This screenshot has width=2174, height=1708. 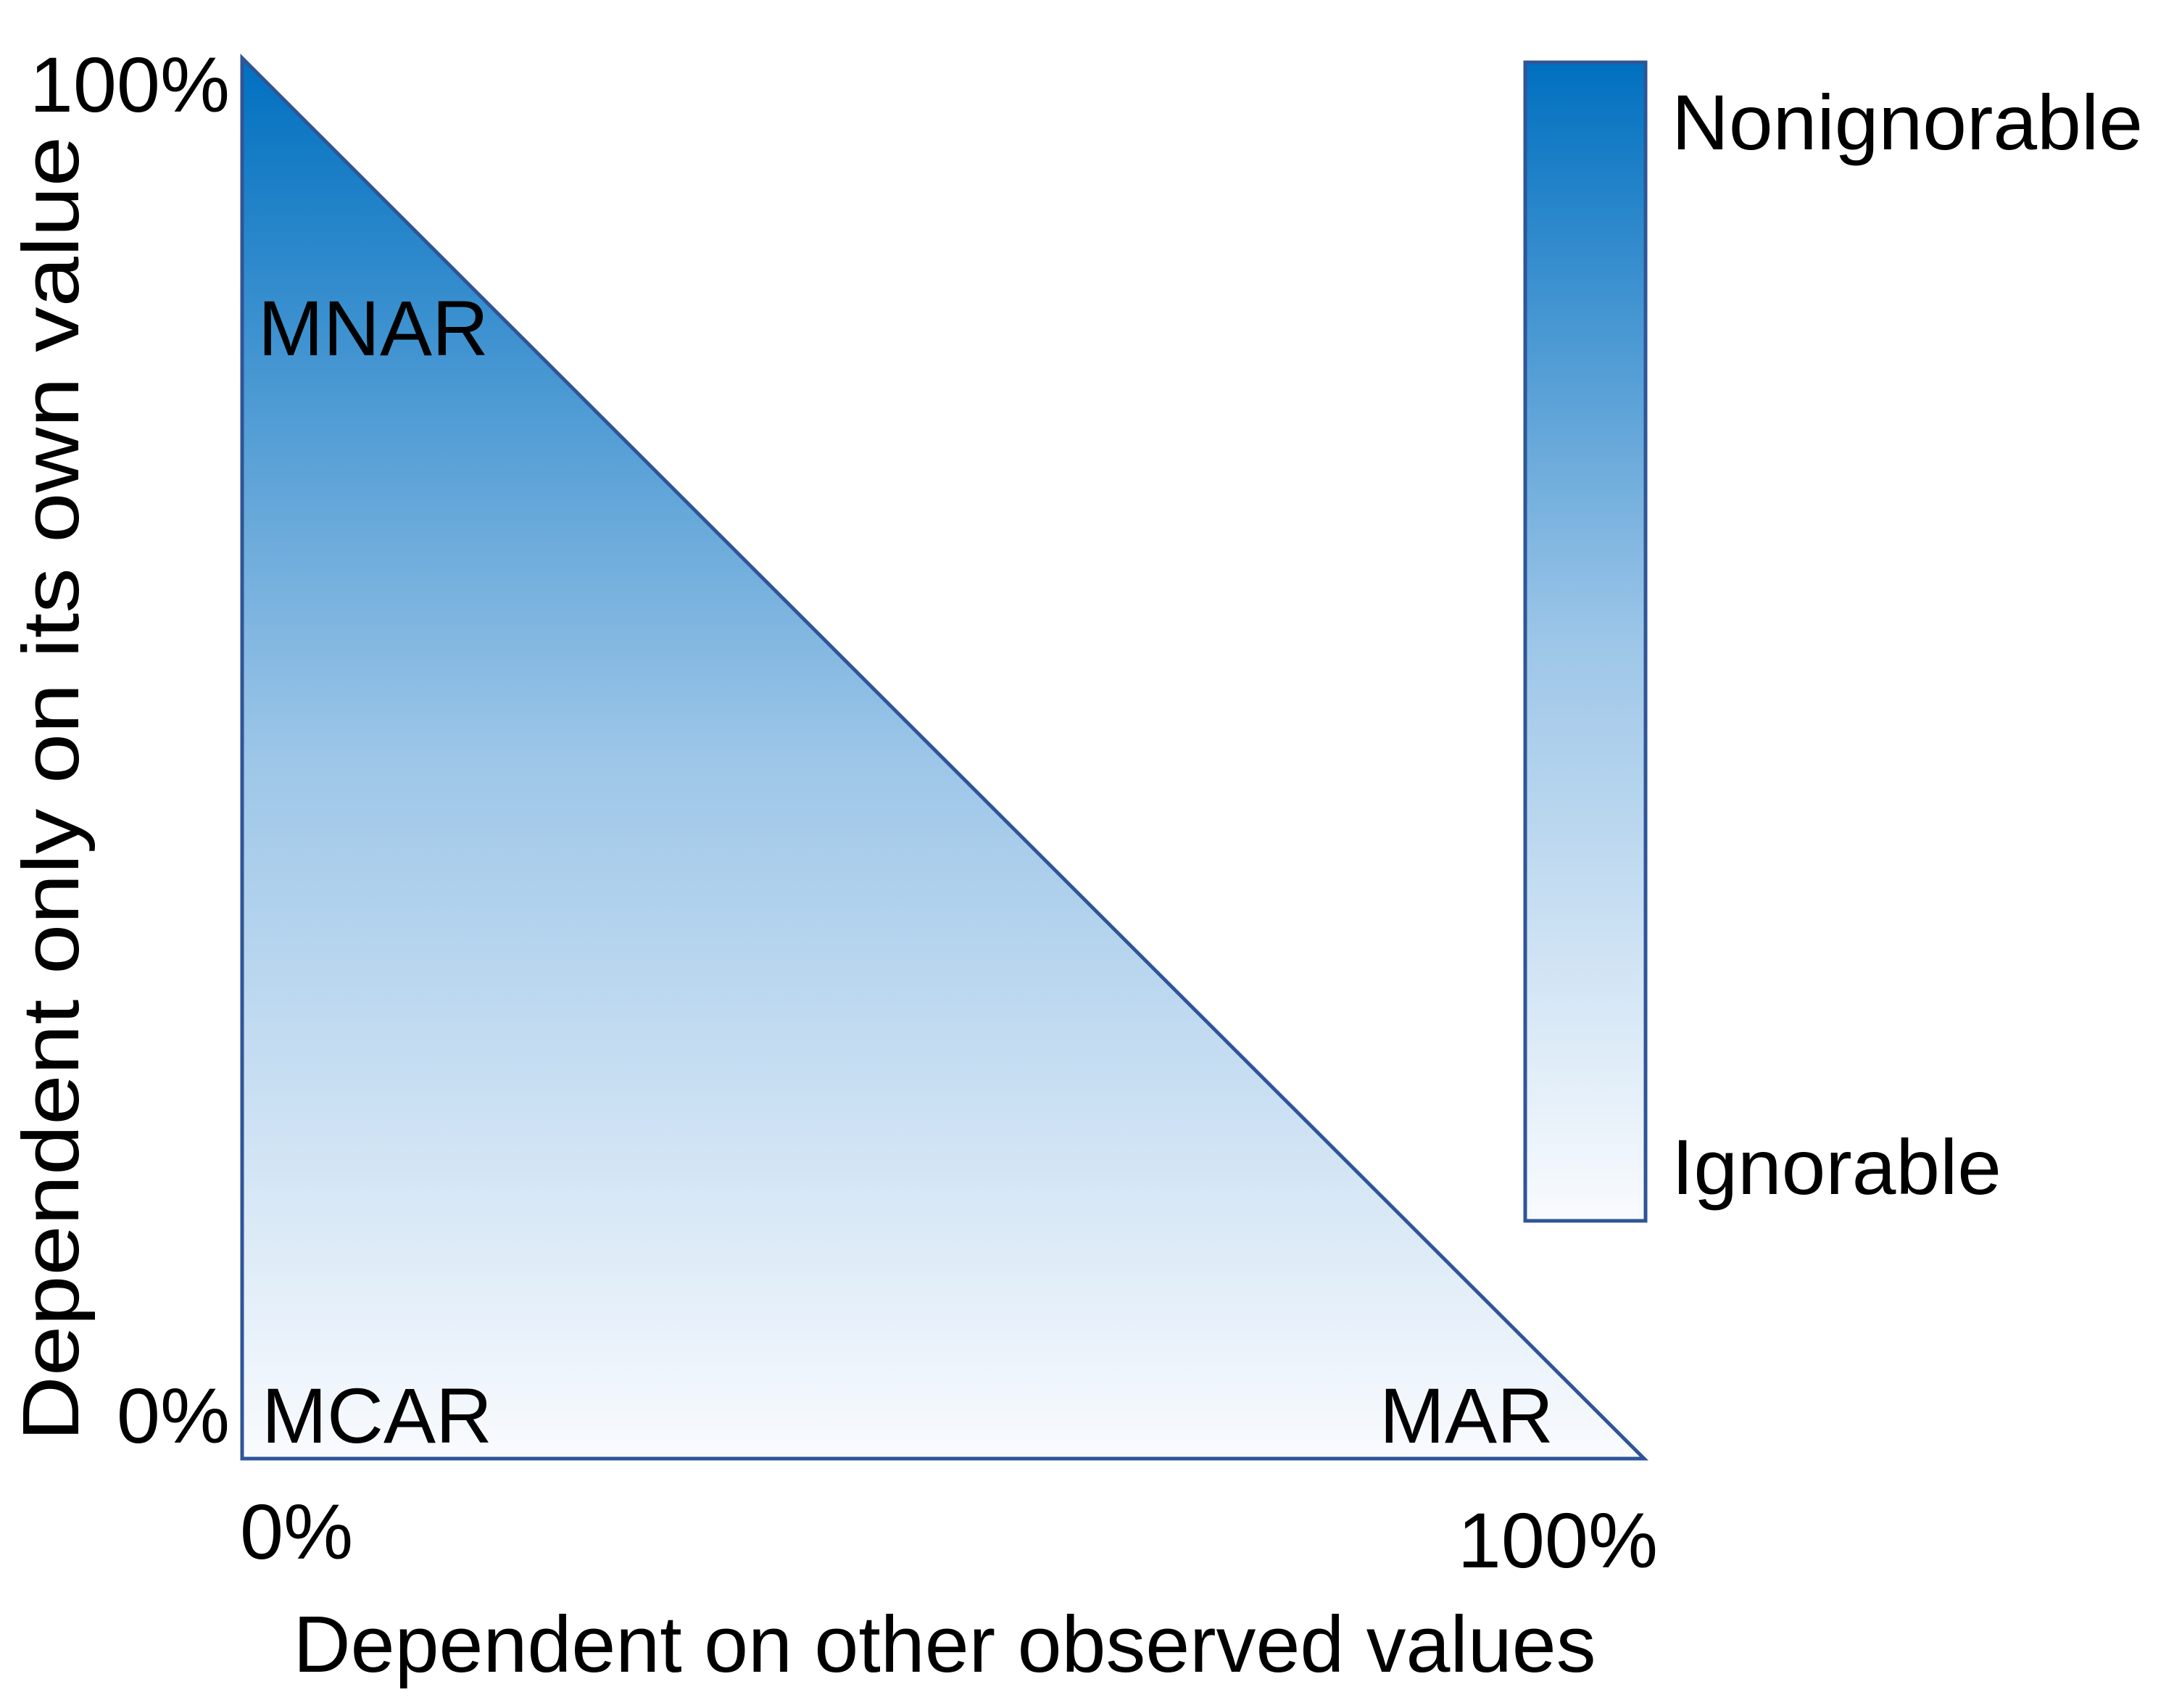 I want to click on y-tick-0: 0%, so click(x=173, y=1415).